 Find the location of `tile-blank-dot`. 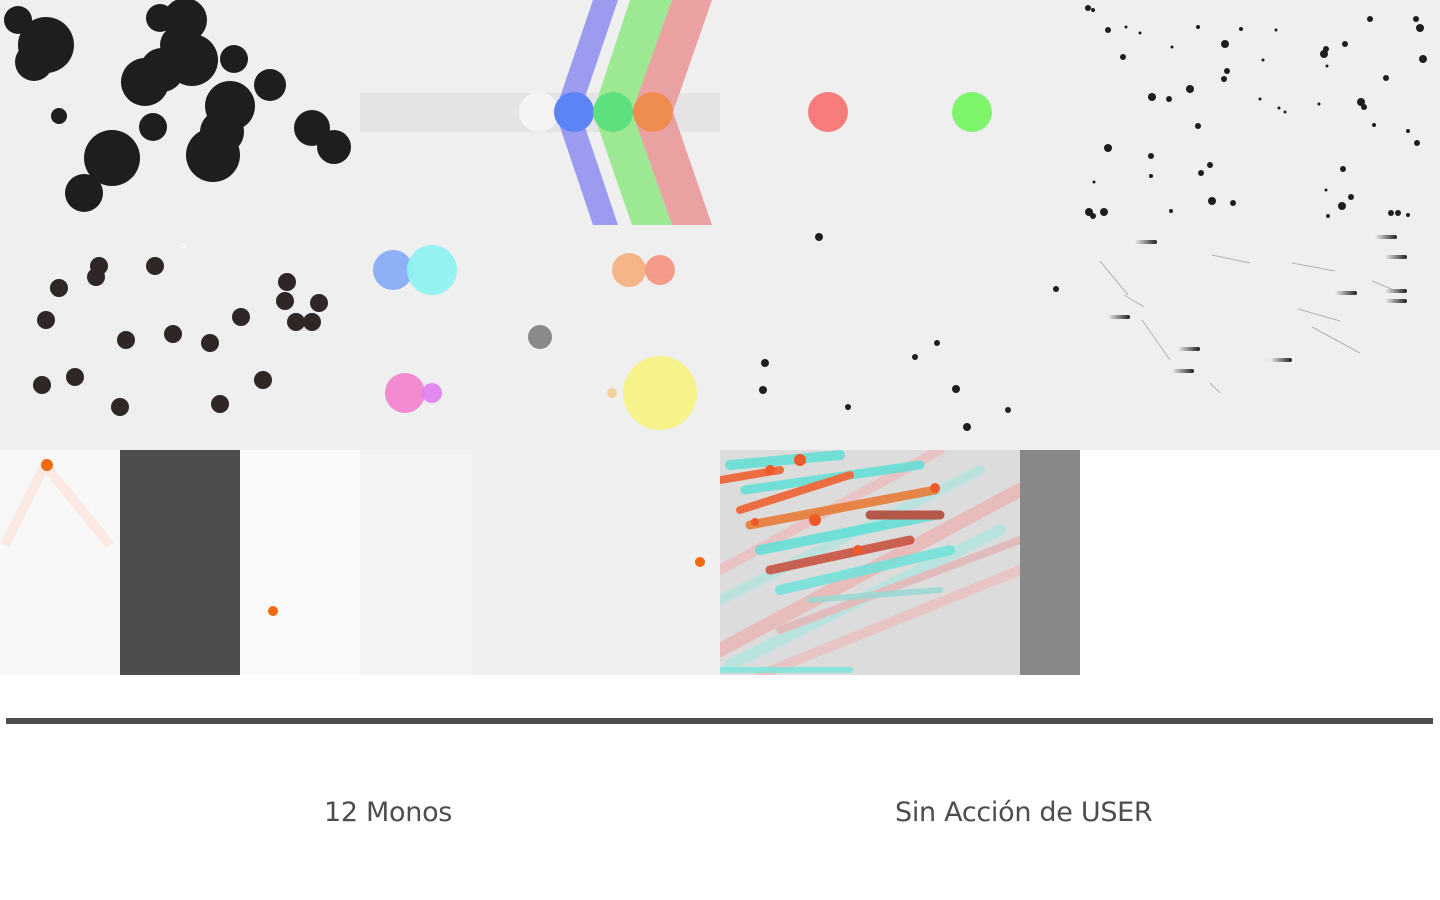

tile-blank-dot is located at coordinates (540, 562).